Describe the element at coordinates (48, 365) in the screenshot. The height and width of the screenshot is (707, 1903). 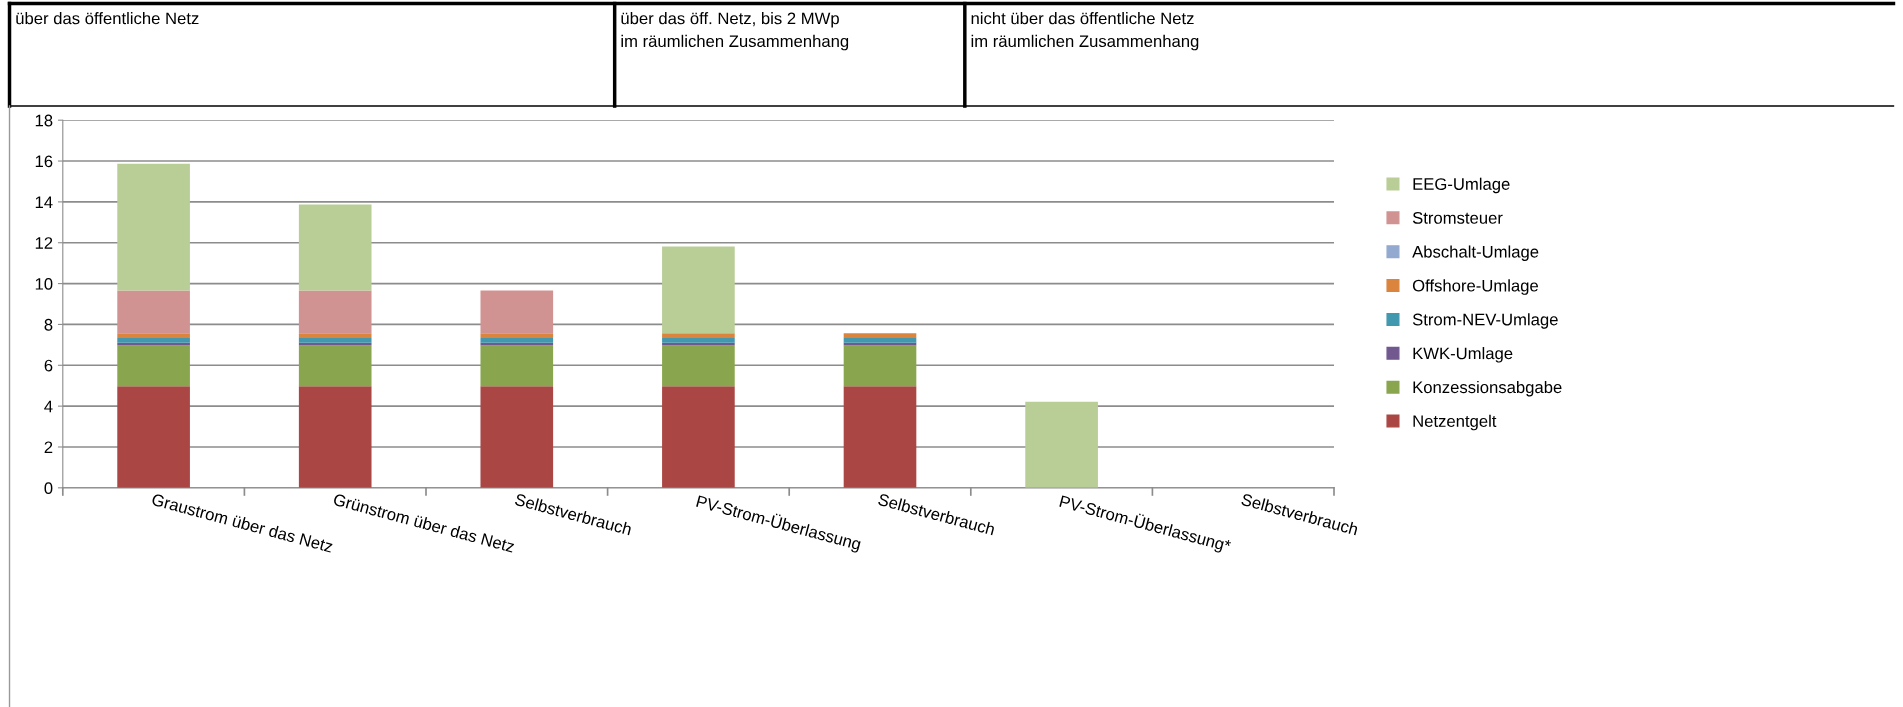
I see `y-tick-label: 6` at that location.